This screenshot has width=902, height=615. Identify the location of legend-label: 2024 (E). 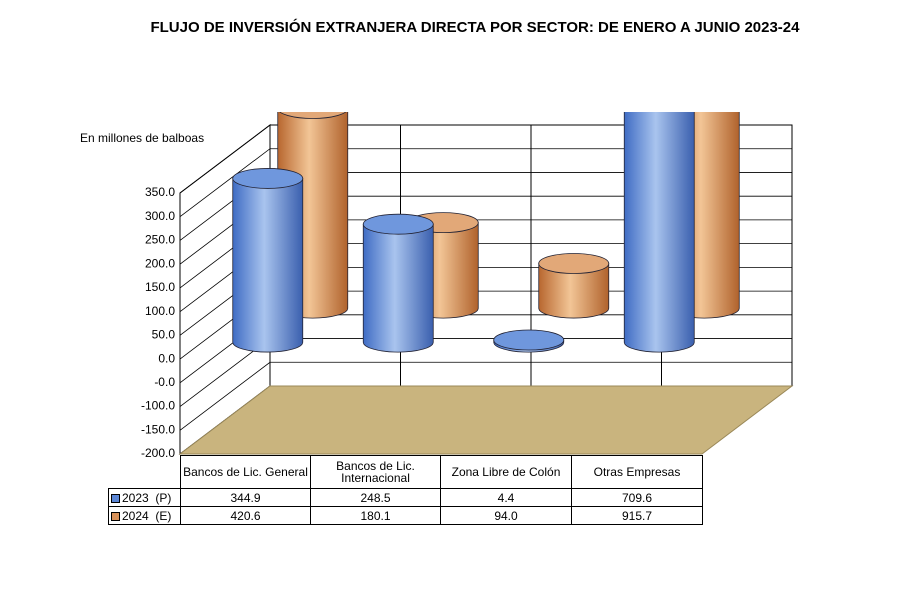
(147, 515).